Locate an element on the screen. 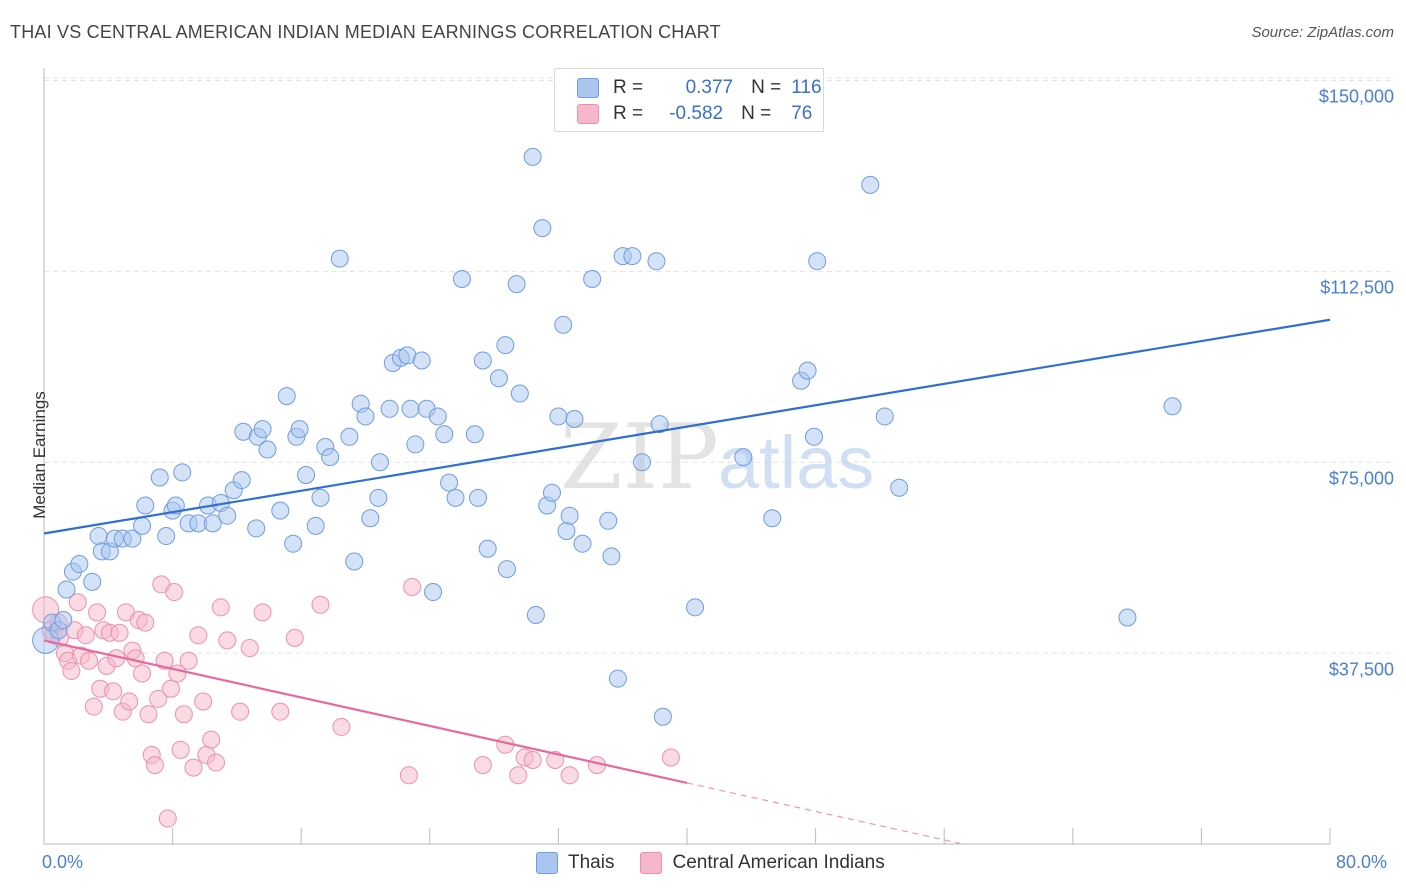 The height and width of the screenshot is (892, 1406). legend-r-value: -0.582 is located at coordinates (696, 113).